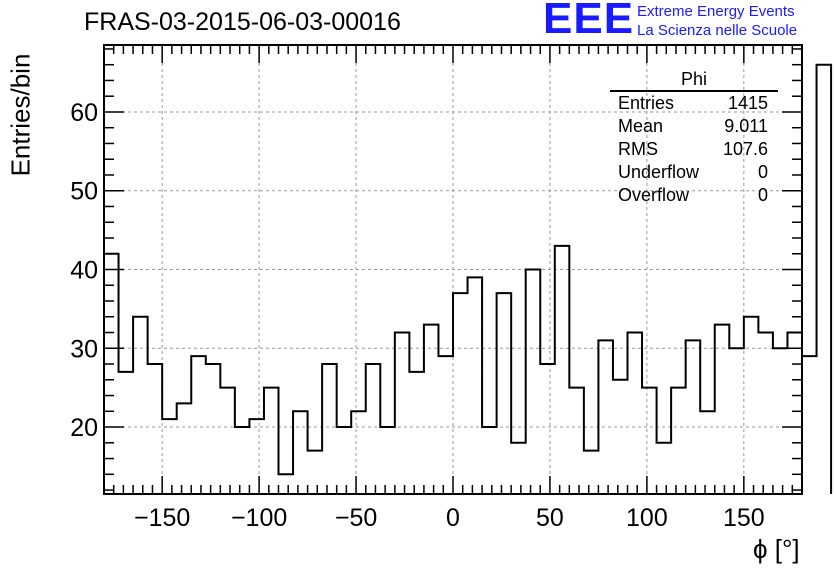 The width and height of the screenshot is (836, 572). What do you see at coordinates (84, 349) in the screenshot?
I see `y-tick-label: 30` at bounding box center [84, 349].